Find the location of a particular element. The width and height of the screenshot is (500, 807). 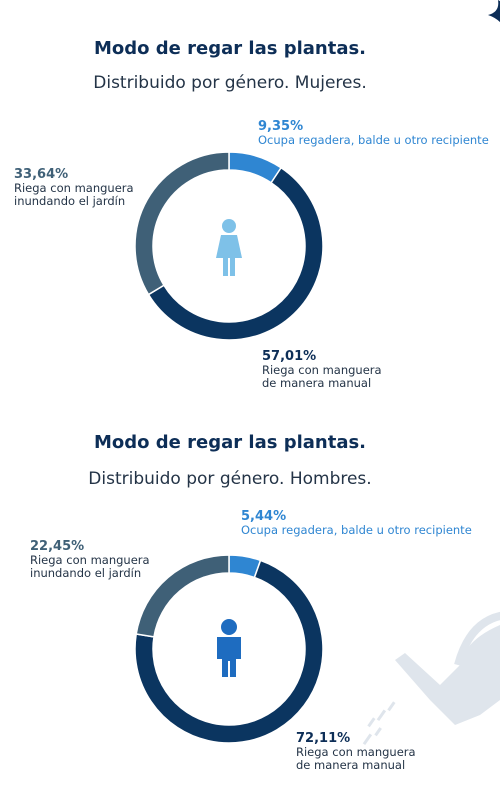

value-label: 57,01% is located at coordinates (289, 356).